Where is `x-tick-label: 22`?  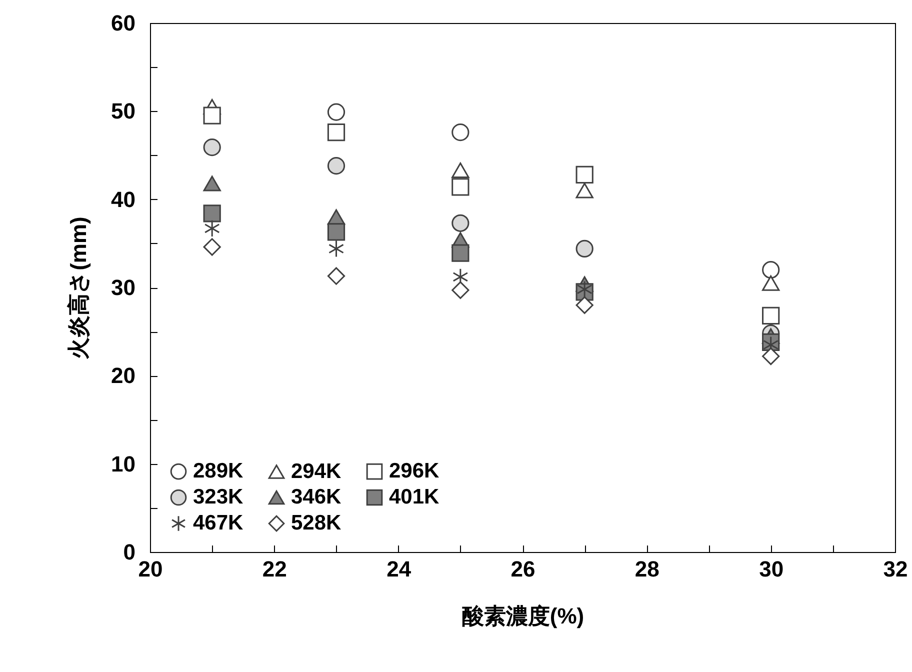
x-tick-label: 22 is located at coordinates (274, 569).